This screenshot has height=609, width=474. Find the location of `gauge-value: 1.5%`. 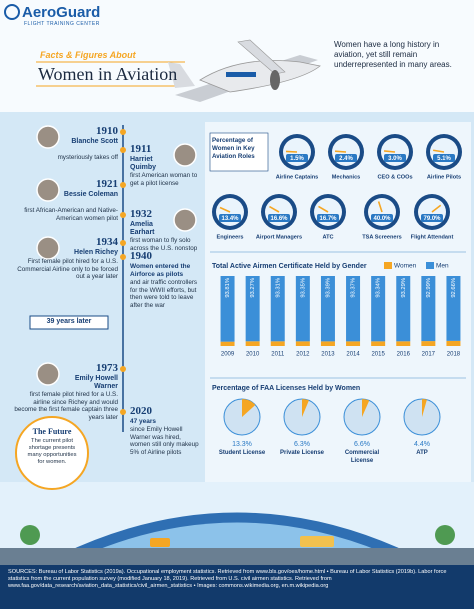

gauge-value: 1.5% is located at coordinates (297, 159).